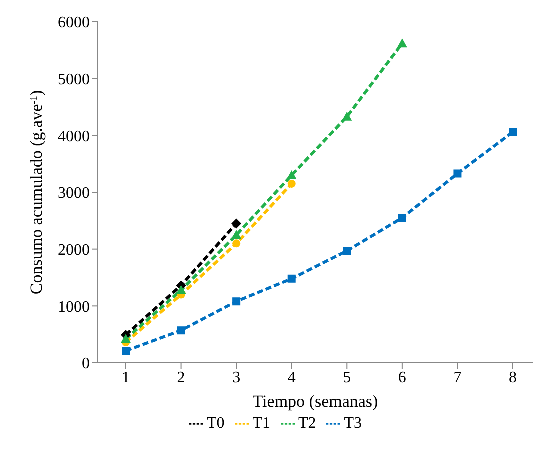 The height and width of the screenshot is (449, 551). I want to click on y-tick-label: 5000, so click(74, 80).